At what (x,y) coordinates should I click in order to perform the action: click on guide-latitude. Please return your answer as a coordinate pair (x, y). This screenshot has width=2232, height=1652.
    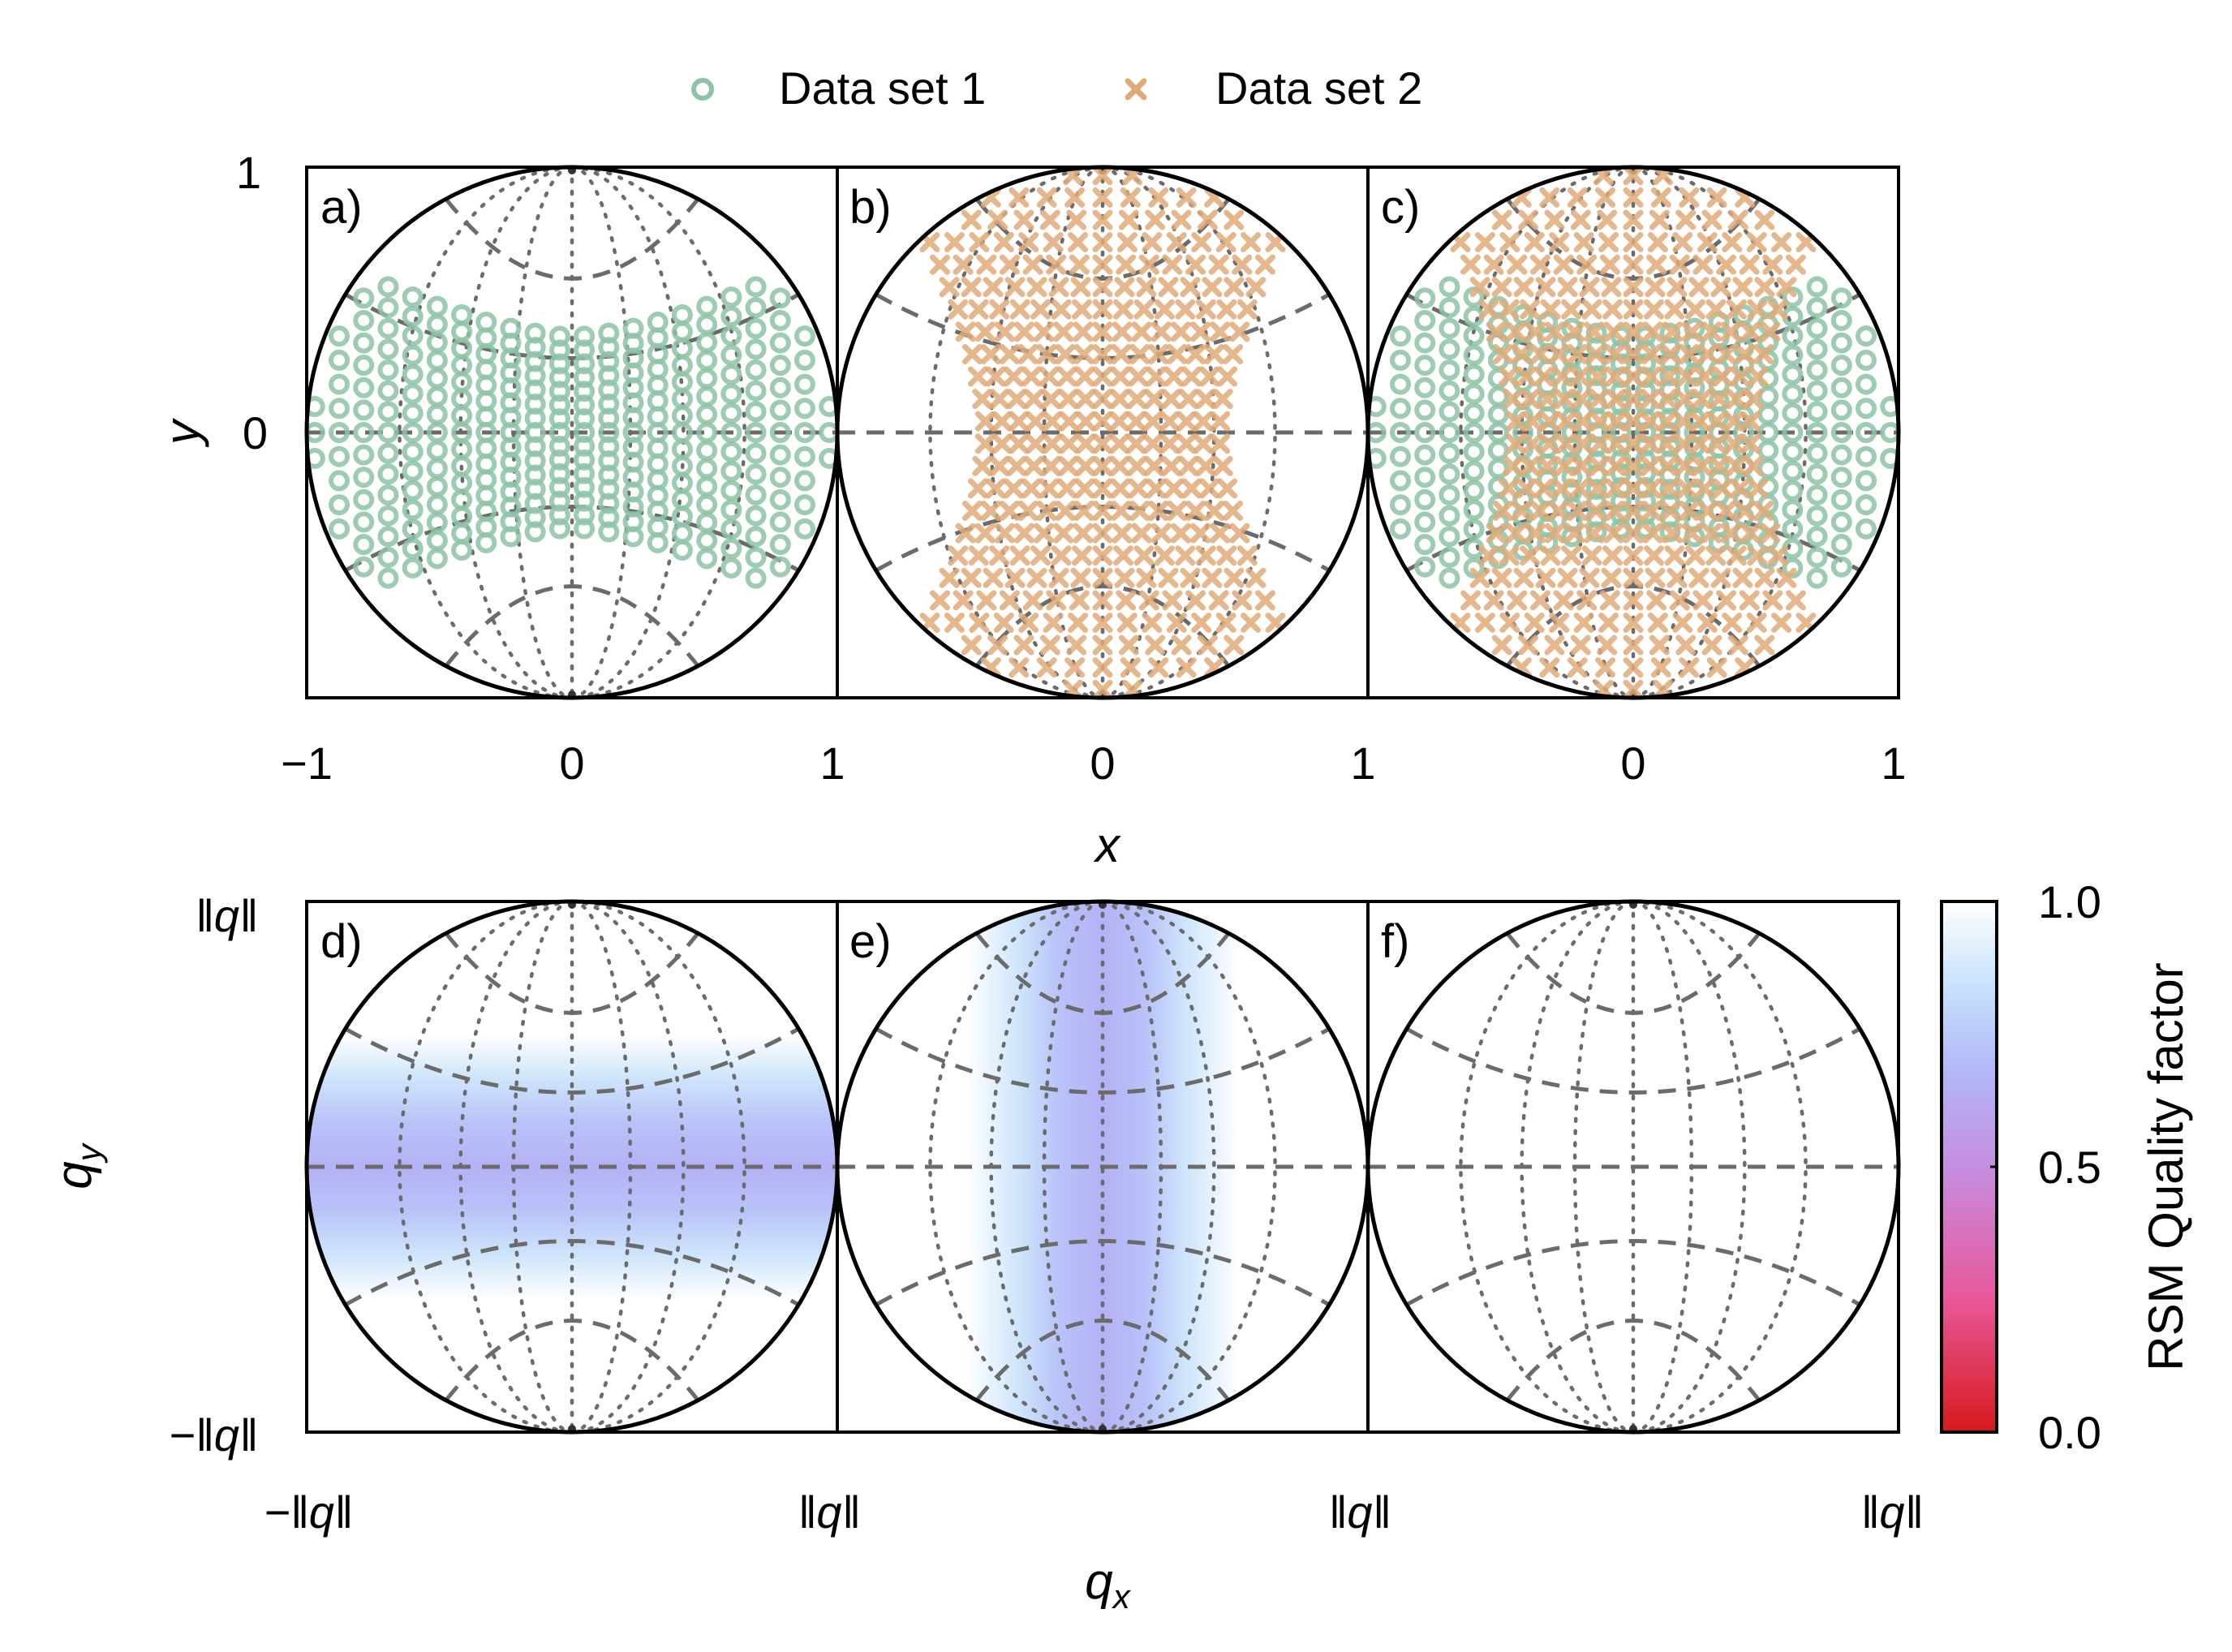
    Looking at the image, I should click on (1102, 973).